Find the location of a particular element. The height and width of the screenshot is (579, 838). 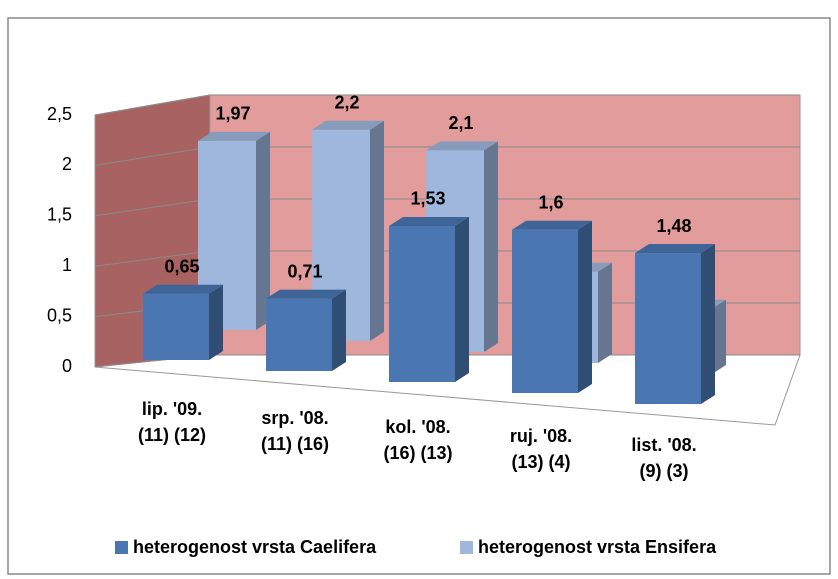

y-tick-label: 2,5 is located at coordinates (59, 114).